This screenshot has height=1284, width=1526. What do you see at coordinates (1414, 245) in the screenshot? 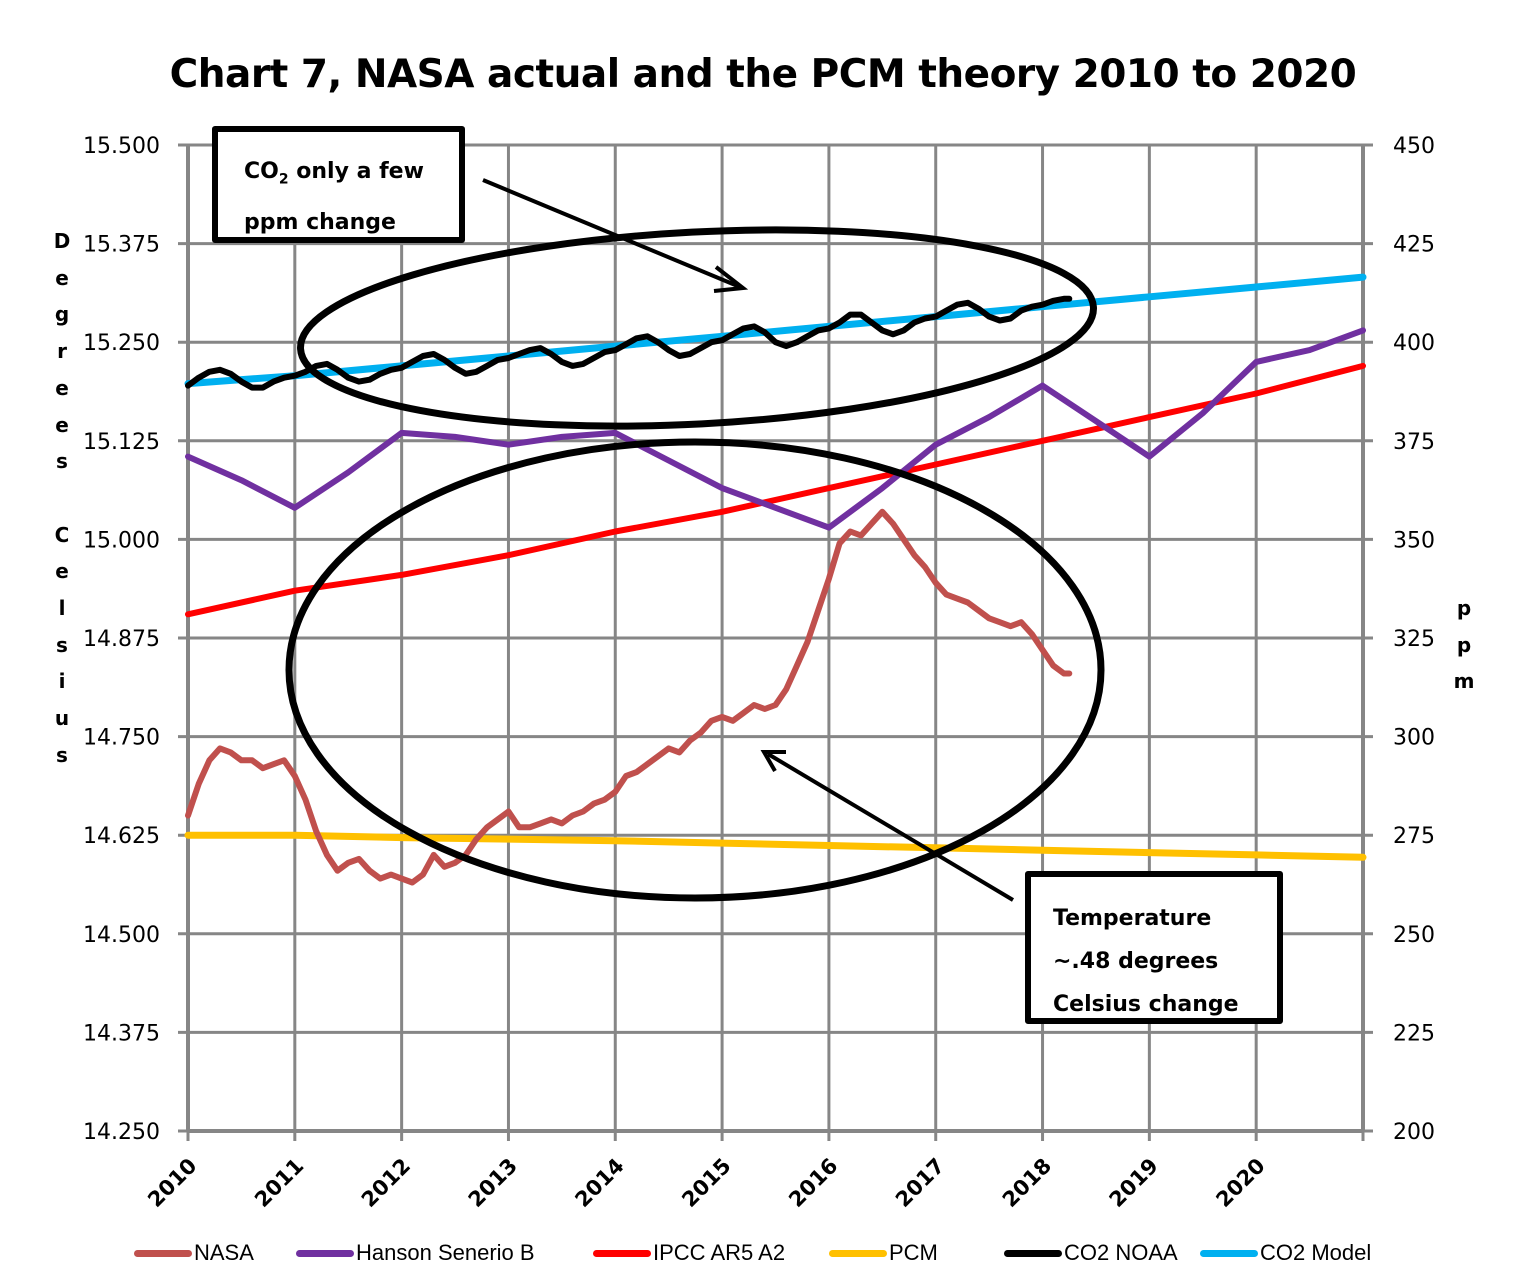
I see `y2-tick-label: 425` at bounding box center [1414, 245].